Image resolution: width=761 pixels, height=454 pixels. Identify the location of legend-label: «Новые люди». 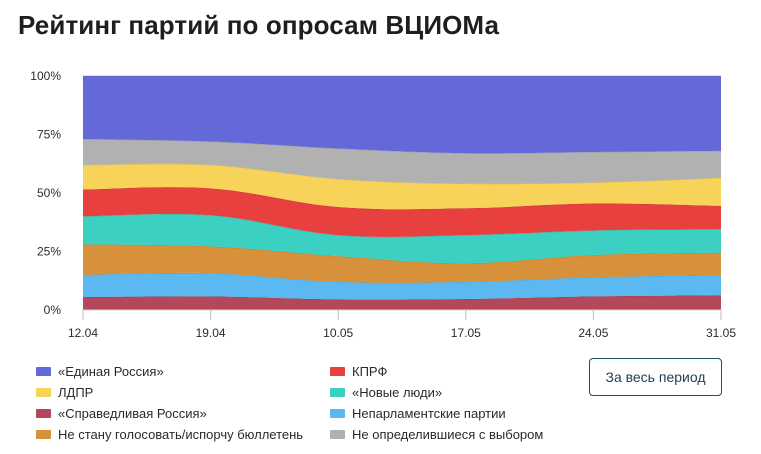
(397, 392).